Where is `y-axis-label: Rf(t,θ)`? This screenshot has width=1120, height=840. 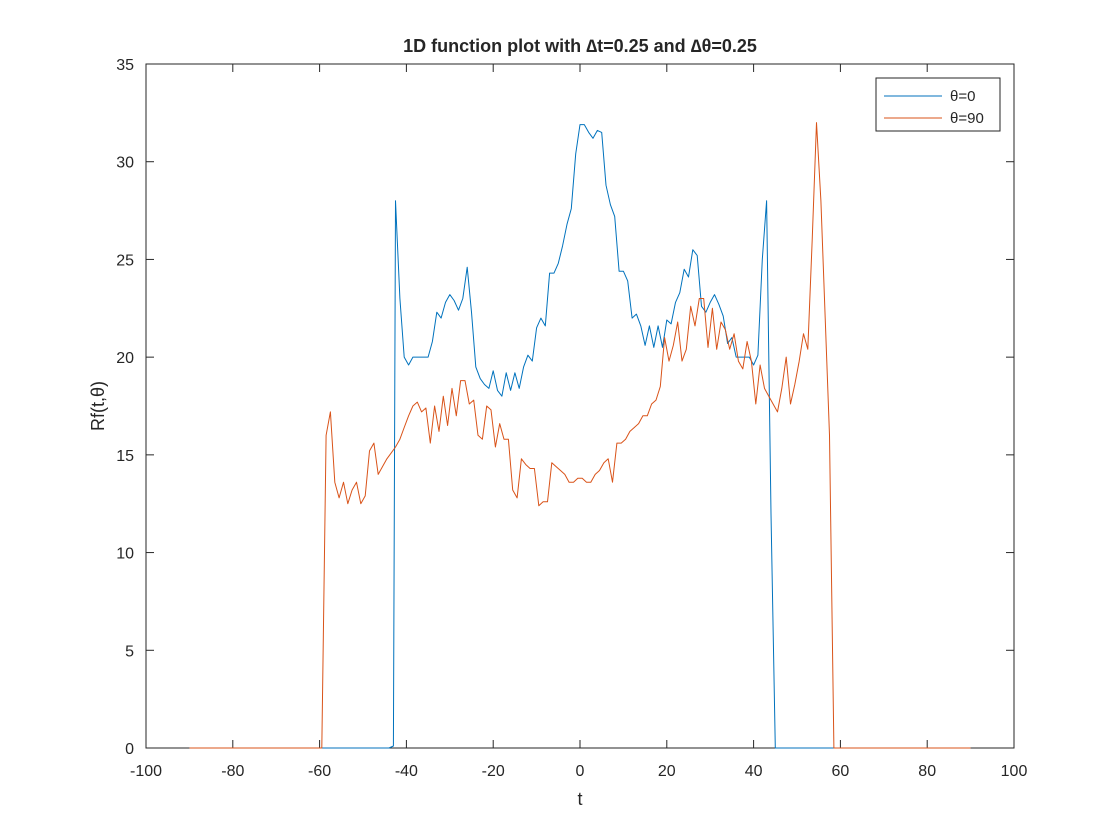
y-axis-label: Rf(t,θ) is located at coordinates (98, 406).